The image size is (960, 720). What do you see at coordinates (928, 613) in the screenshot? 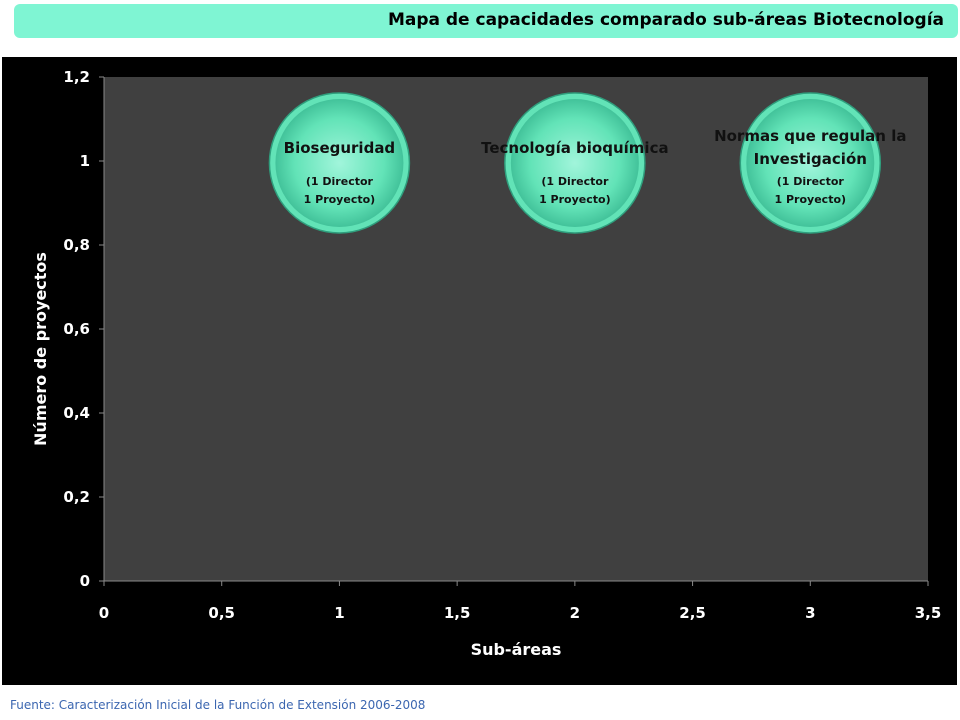
I see `x-tick-label: 3,5` at bounding box center [928, 613].